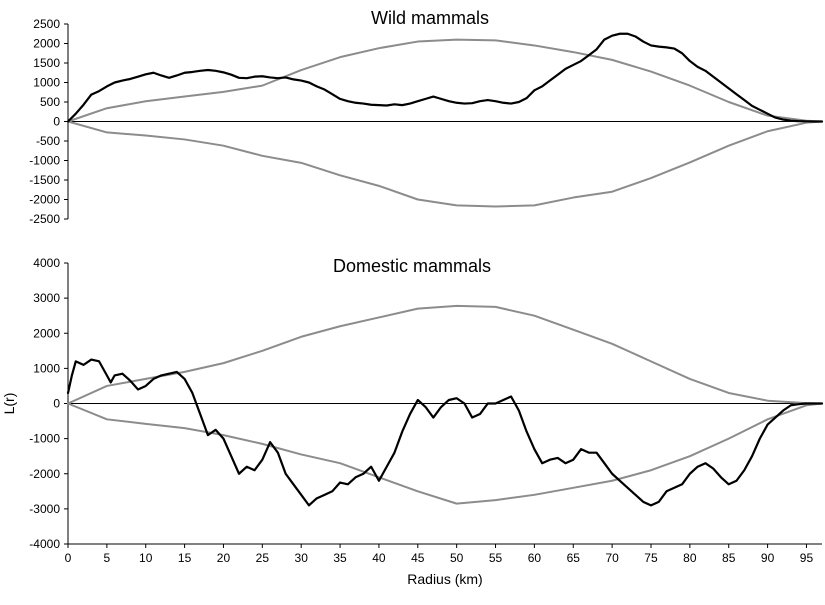 The image size is (825, 605). What do you see at coordinates (46, 24) in the screenshot?
I see `y-tick-label: 2500` at bounding box center [46, 24].